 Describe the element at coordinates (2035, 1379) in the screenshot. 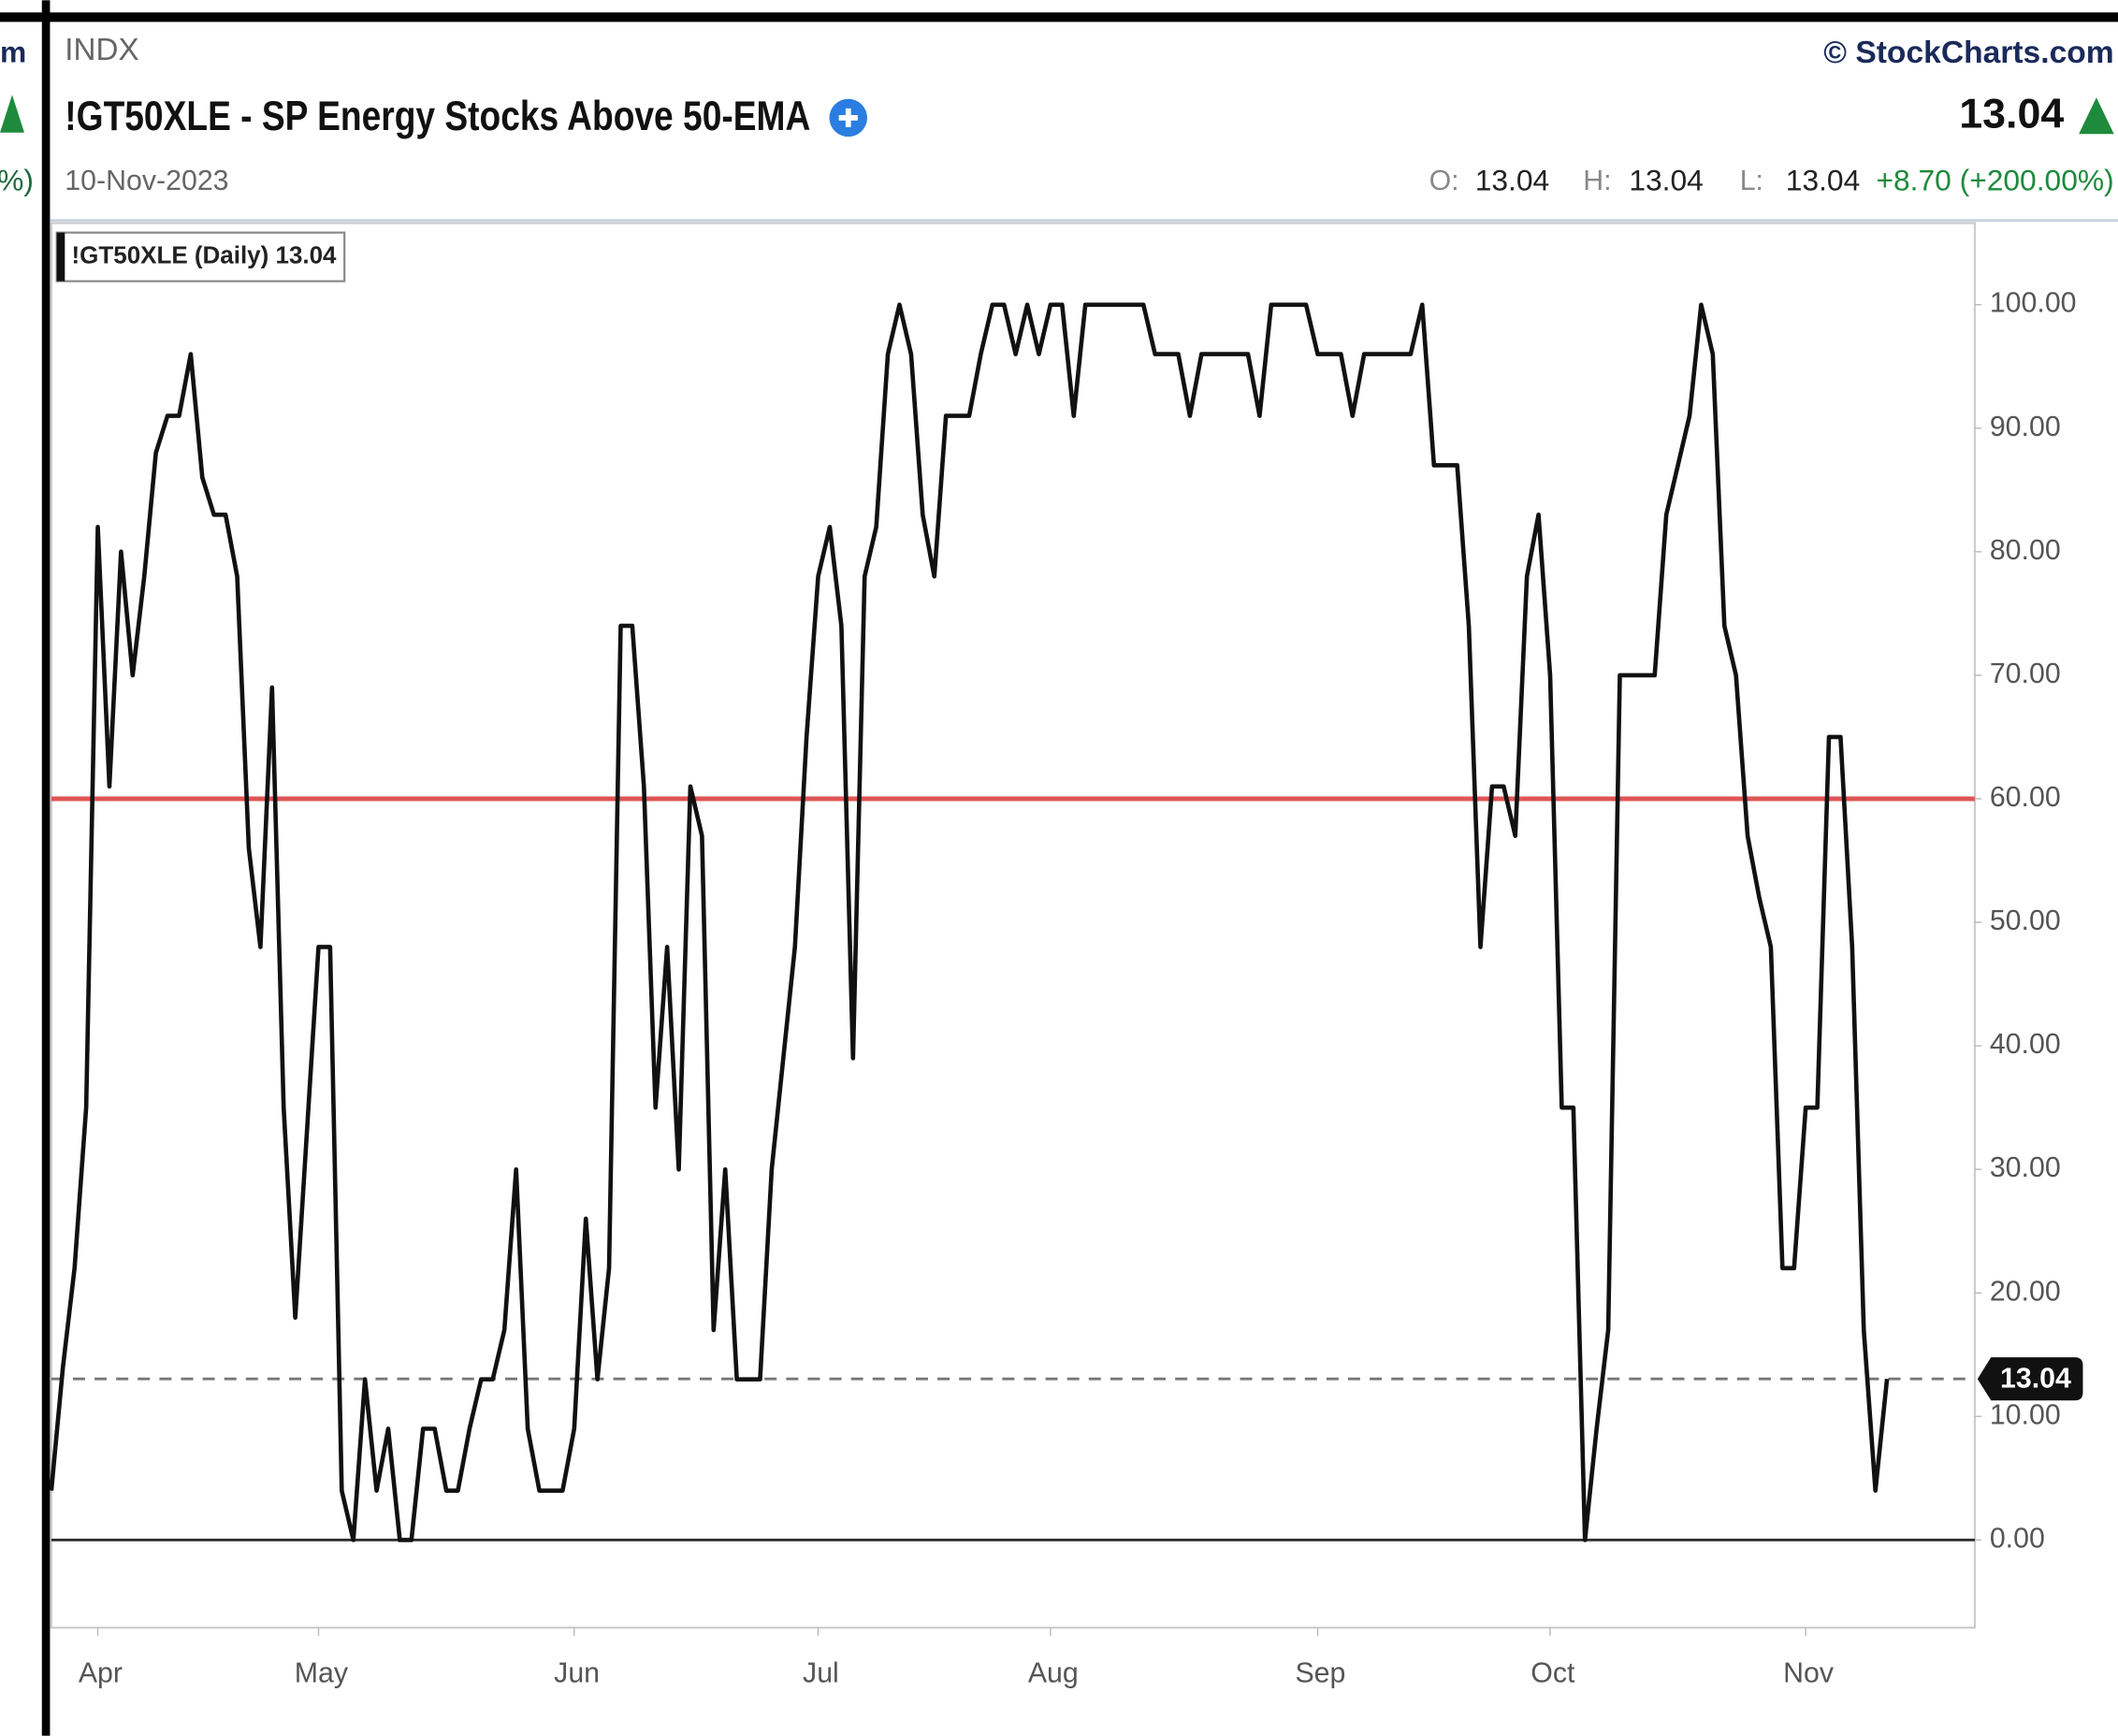

I see `price-tag-label: 13.04` at that location.